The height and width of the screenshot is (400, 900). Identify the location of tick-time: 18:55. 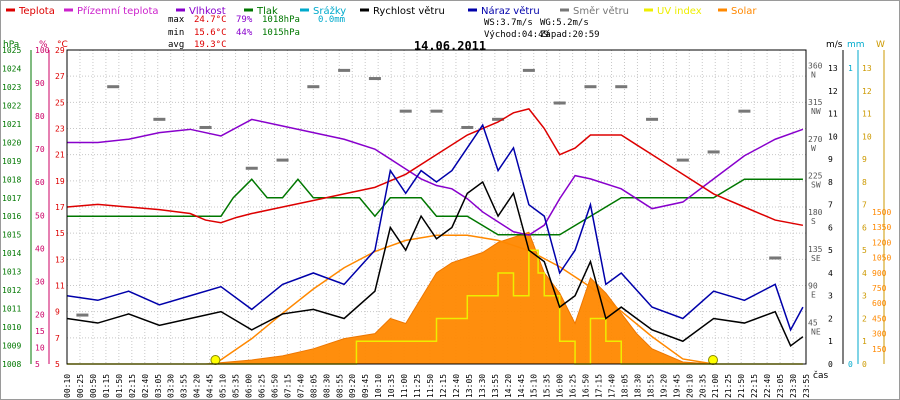
(650, 386).